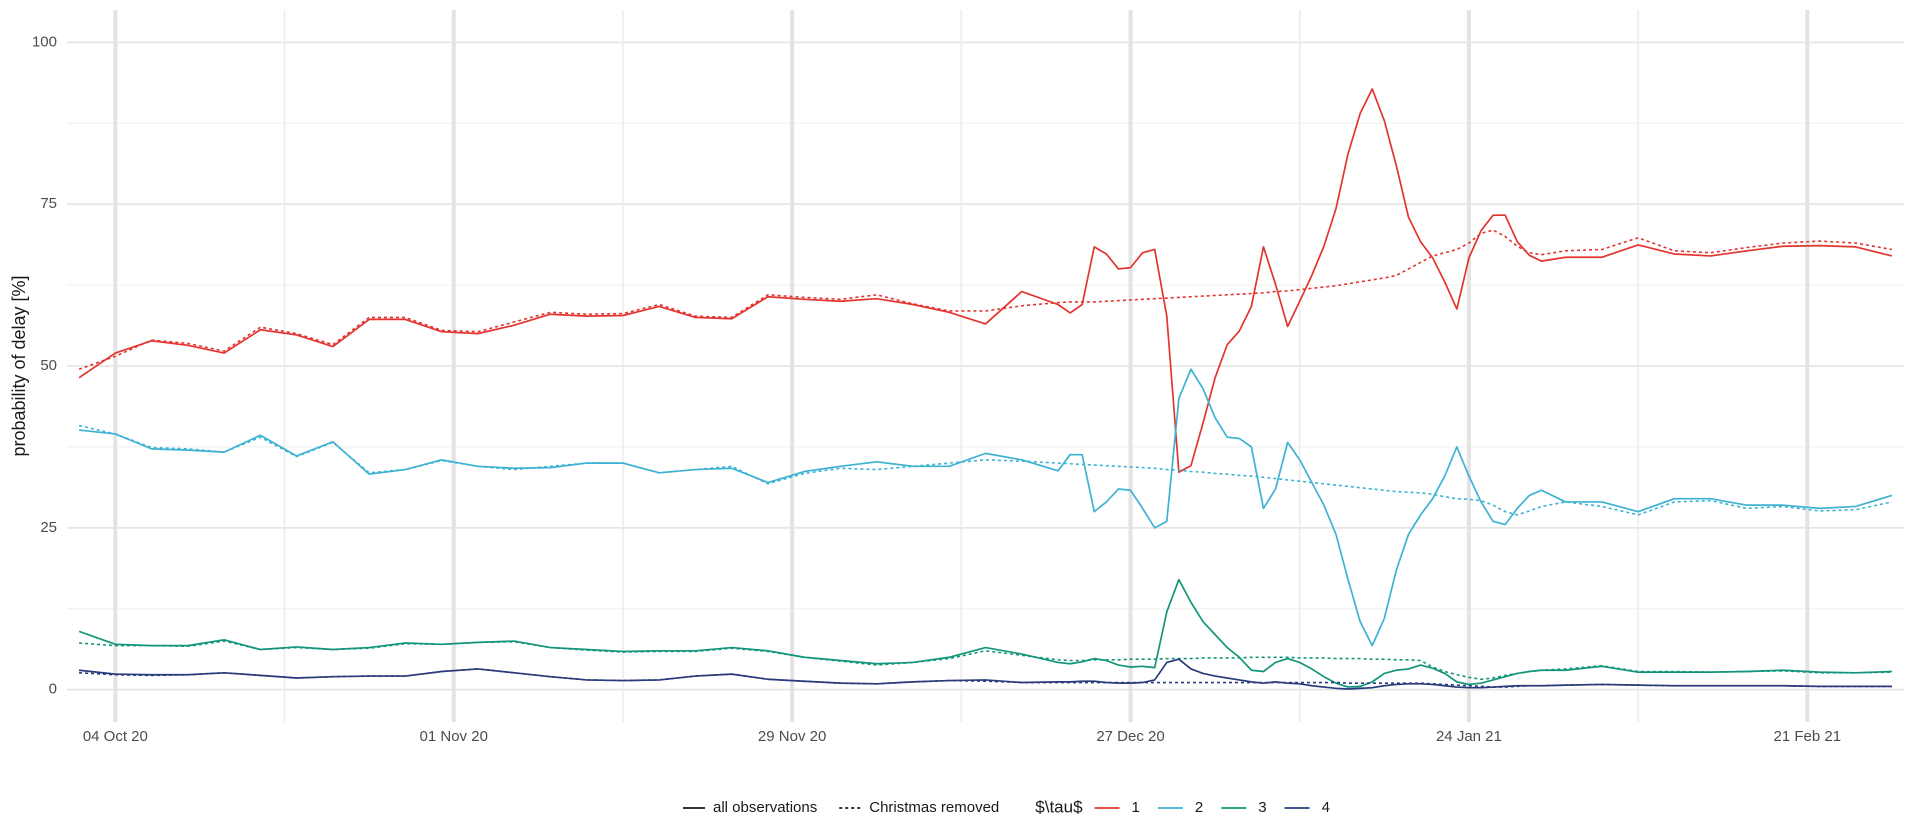 This screenshot has height=840, width=1920. I want to click on x-tick-label: 21 Feb 21, so click(1808, 736).